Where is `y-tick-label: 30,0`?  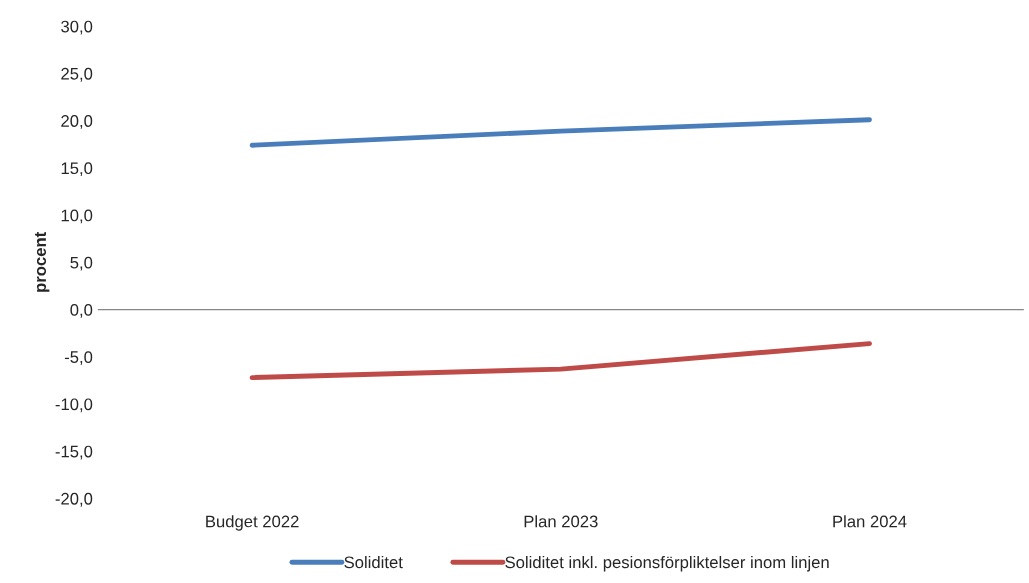 y-tick-label: 30,0 is located at coordinates (77, 27).